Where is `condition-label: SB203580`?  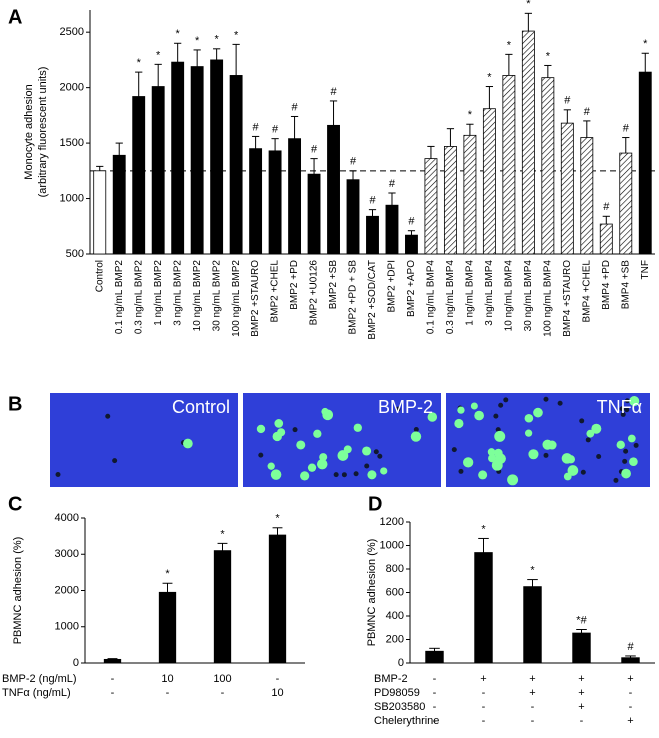 condition-label: SB203580 is located at coordinates (399, 707).